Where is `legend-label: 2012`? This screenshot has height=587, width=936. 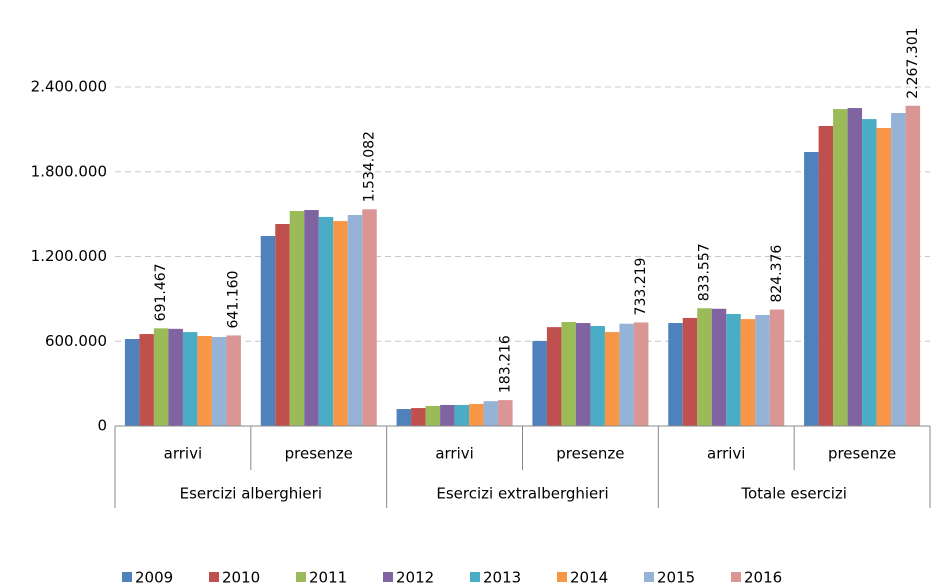 legend-label: 2012 is located at coordinates (415, 578).